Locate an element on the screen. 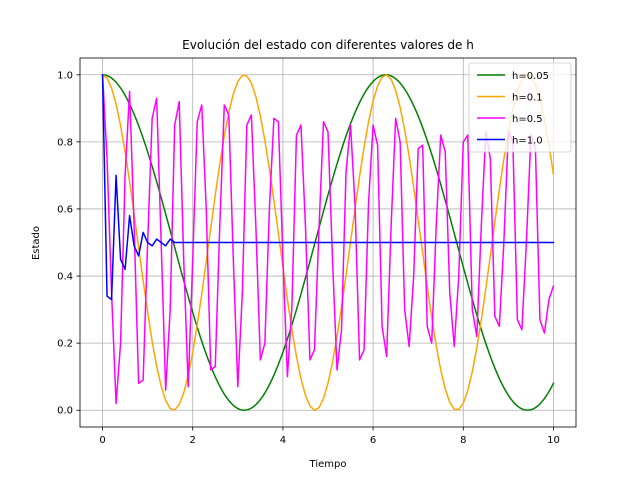  x-tick-label: 4 is located at coordinates (283, 440).